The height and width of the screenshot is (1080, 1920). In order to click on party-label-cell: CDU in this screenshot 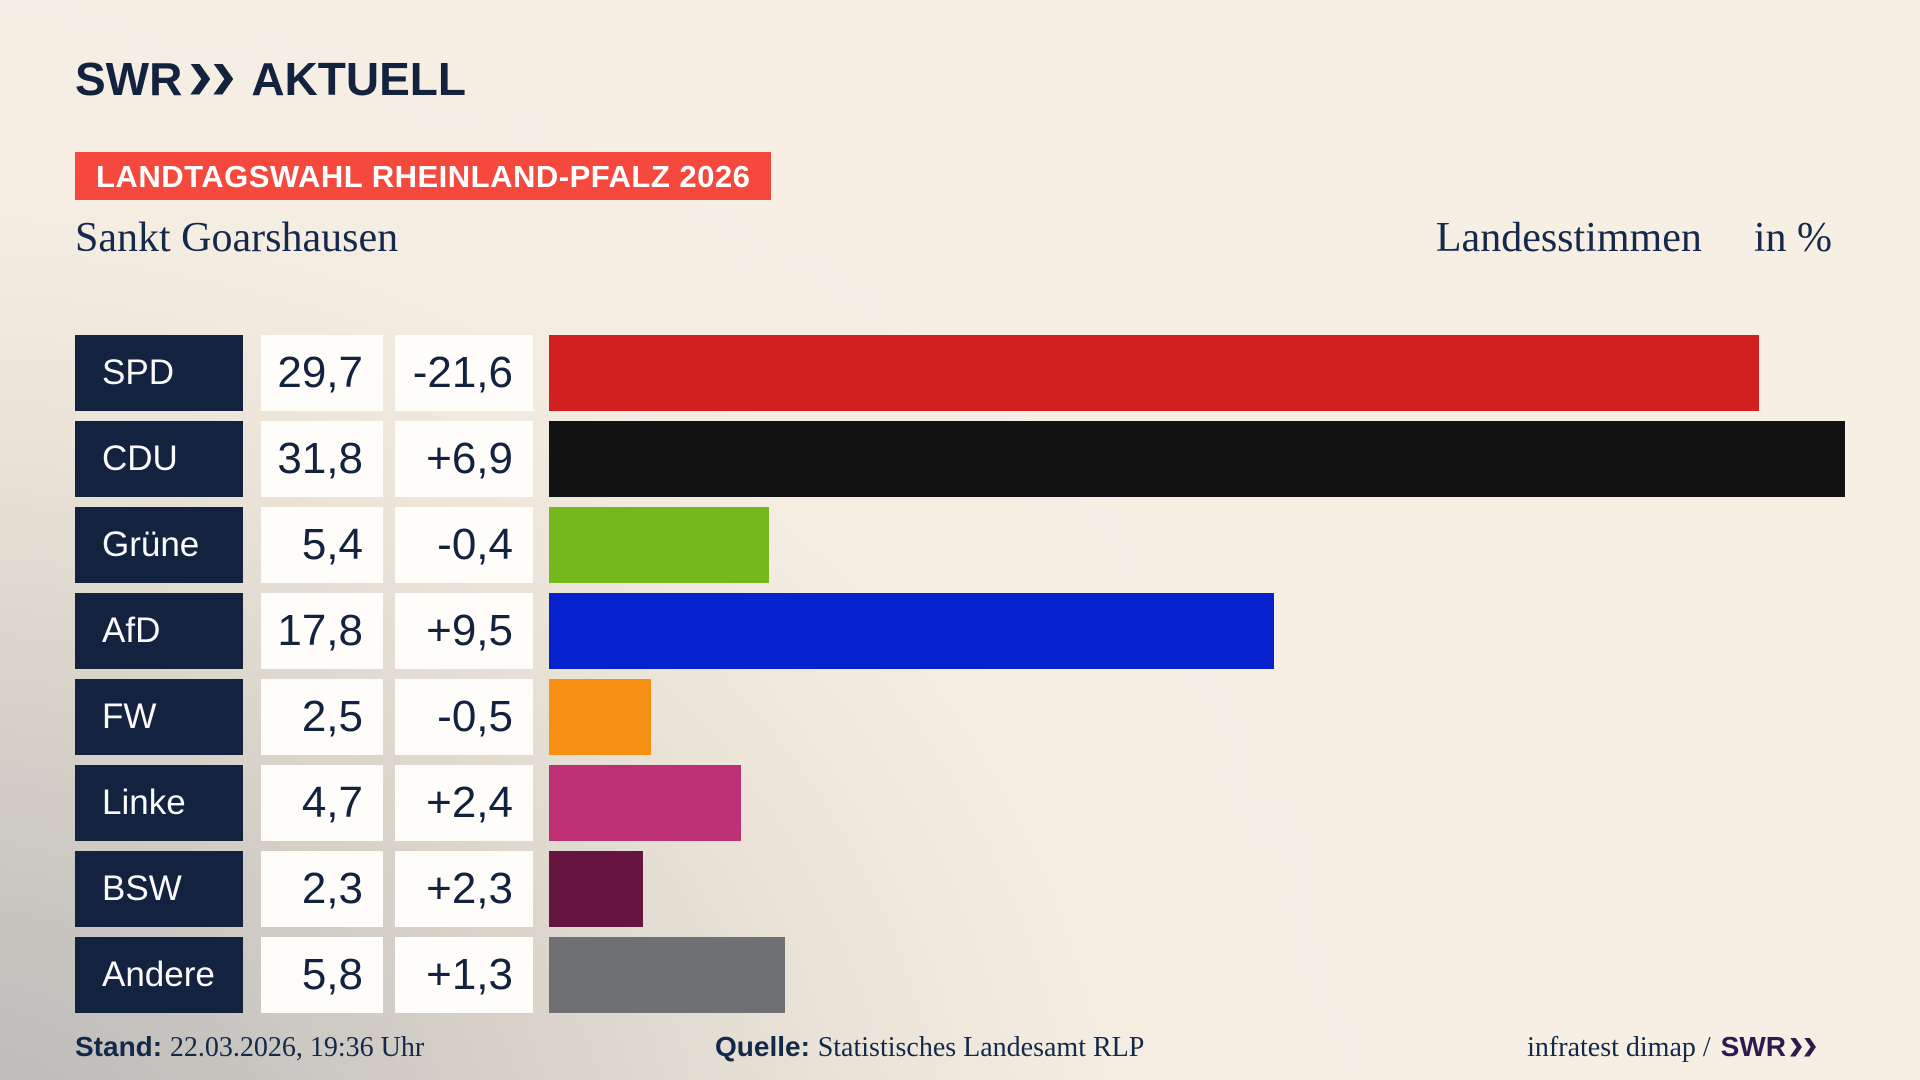, I will do `click(159, 459)`.